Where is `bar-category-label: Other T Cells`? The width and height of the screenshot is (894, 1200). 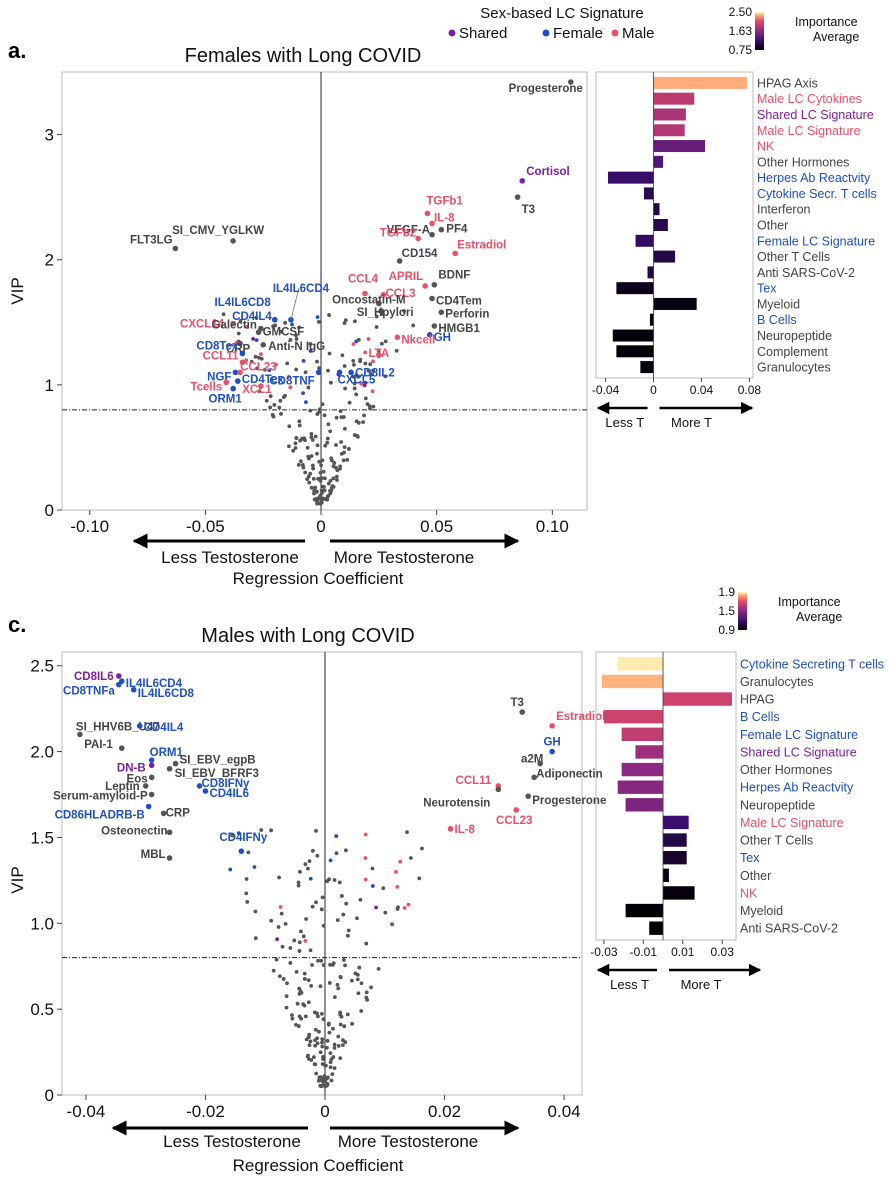 bar-category-label: Other T Cells is located at coordinates (776, 841).